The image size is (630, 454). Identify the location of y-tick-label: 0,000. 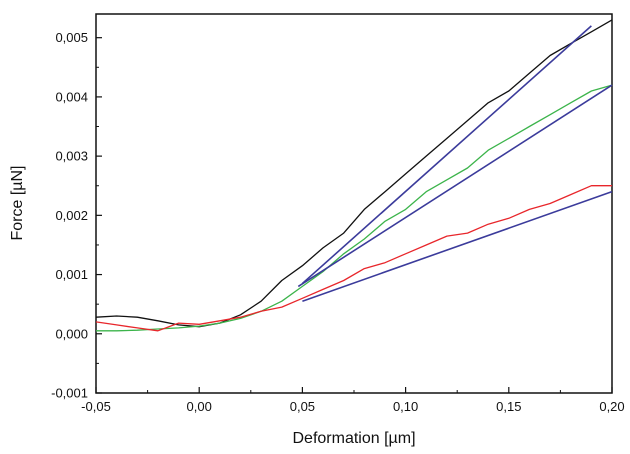
(71, 333).